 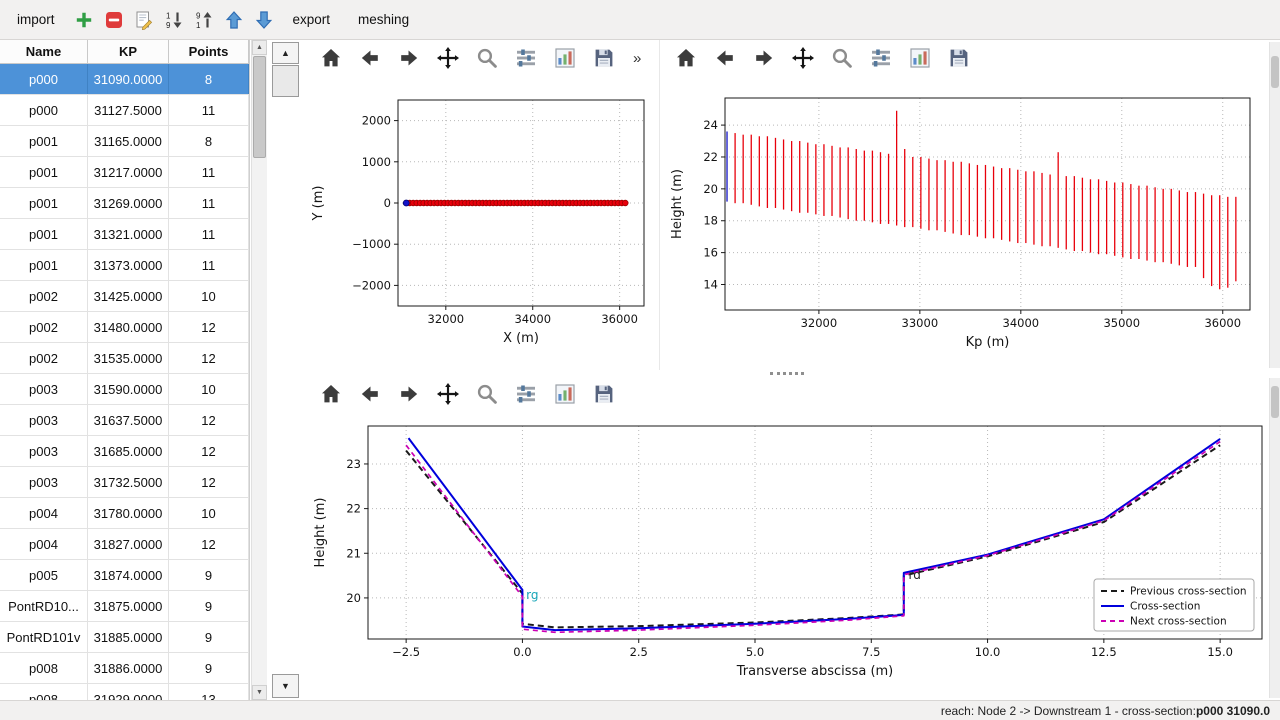 I want to click on table-row: p003 31685.0000 12, so click(x=124, y=451).